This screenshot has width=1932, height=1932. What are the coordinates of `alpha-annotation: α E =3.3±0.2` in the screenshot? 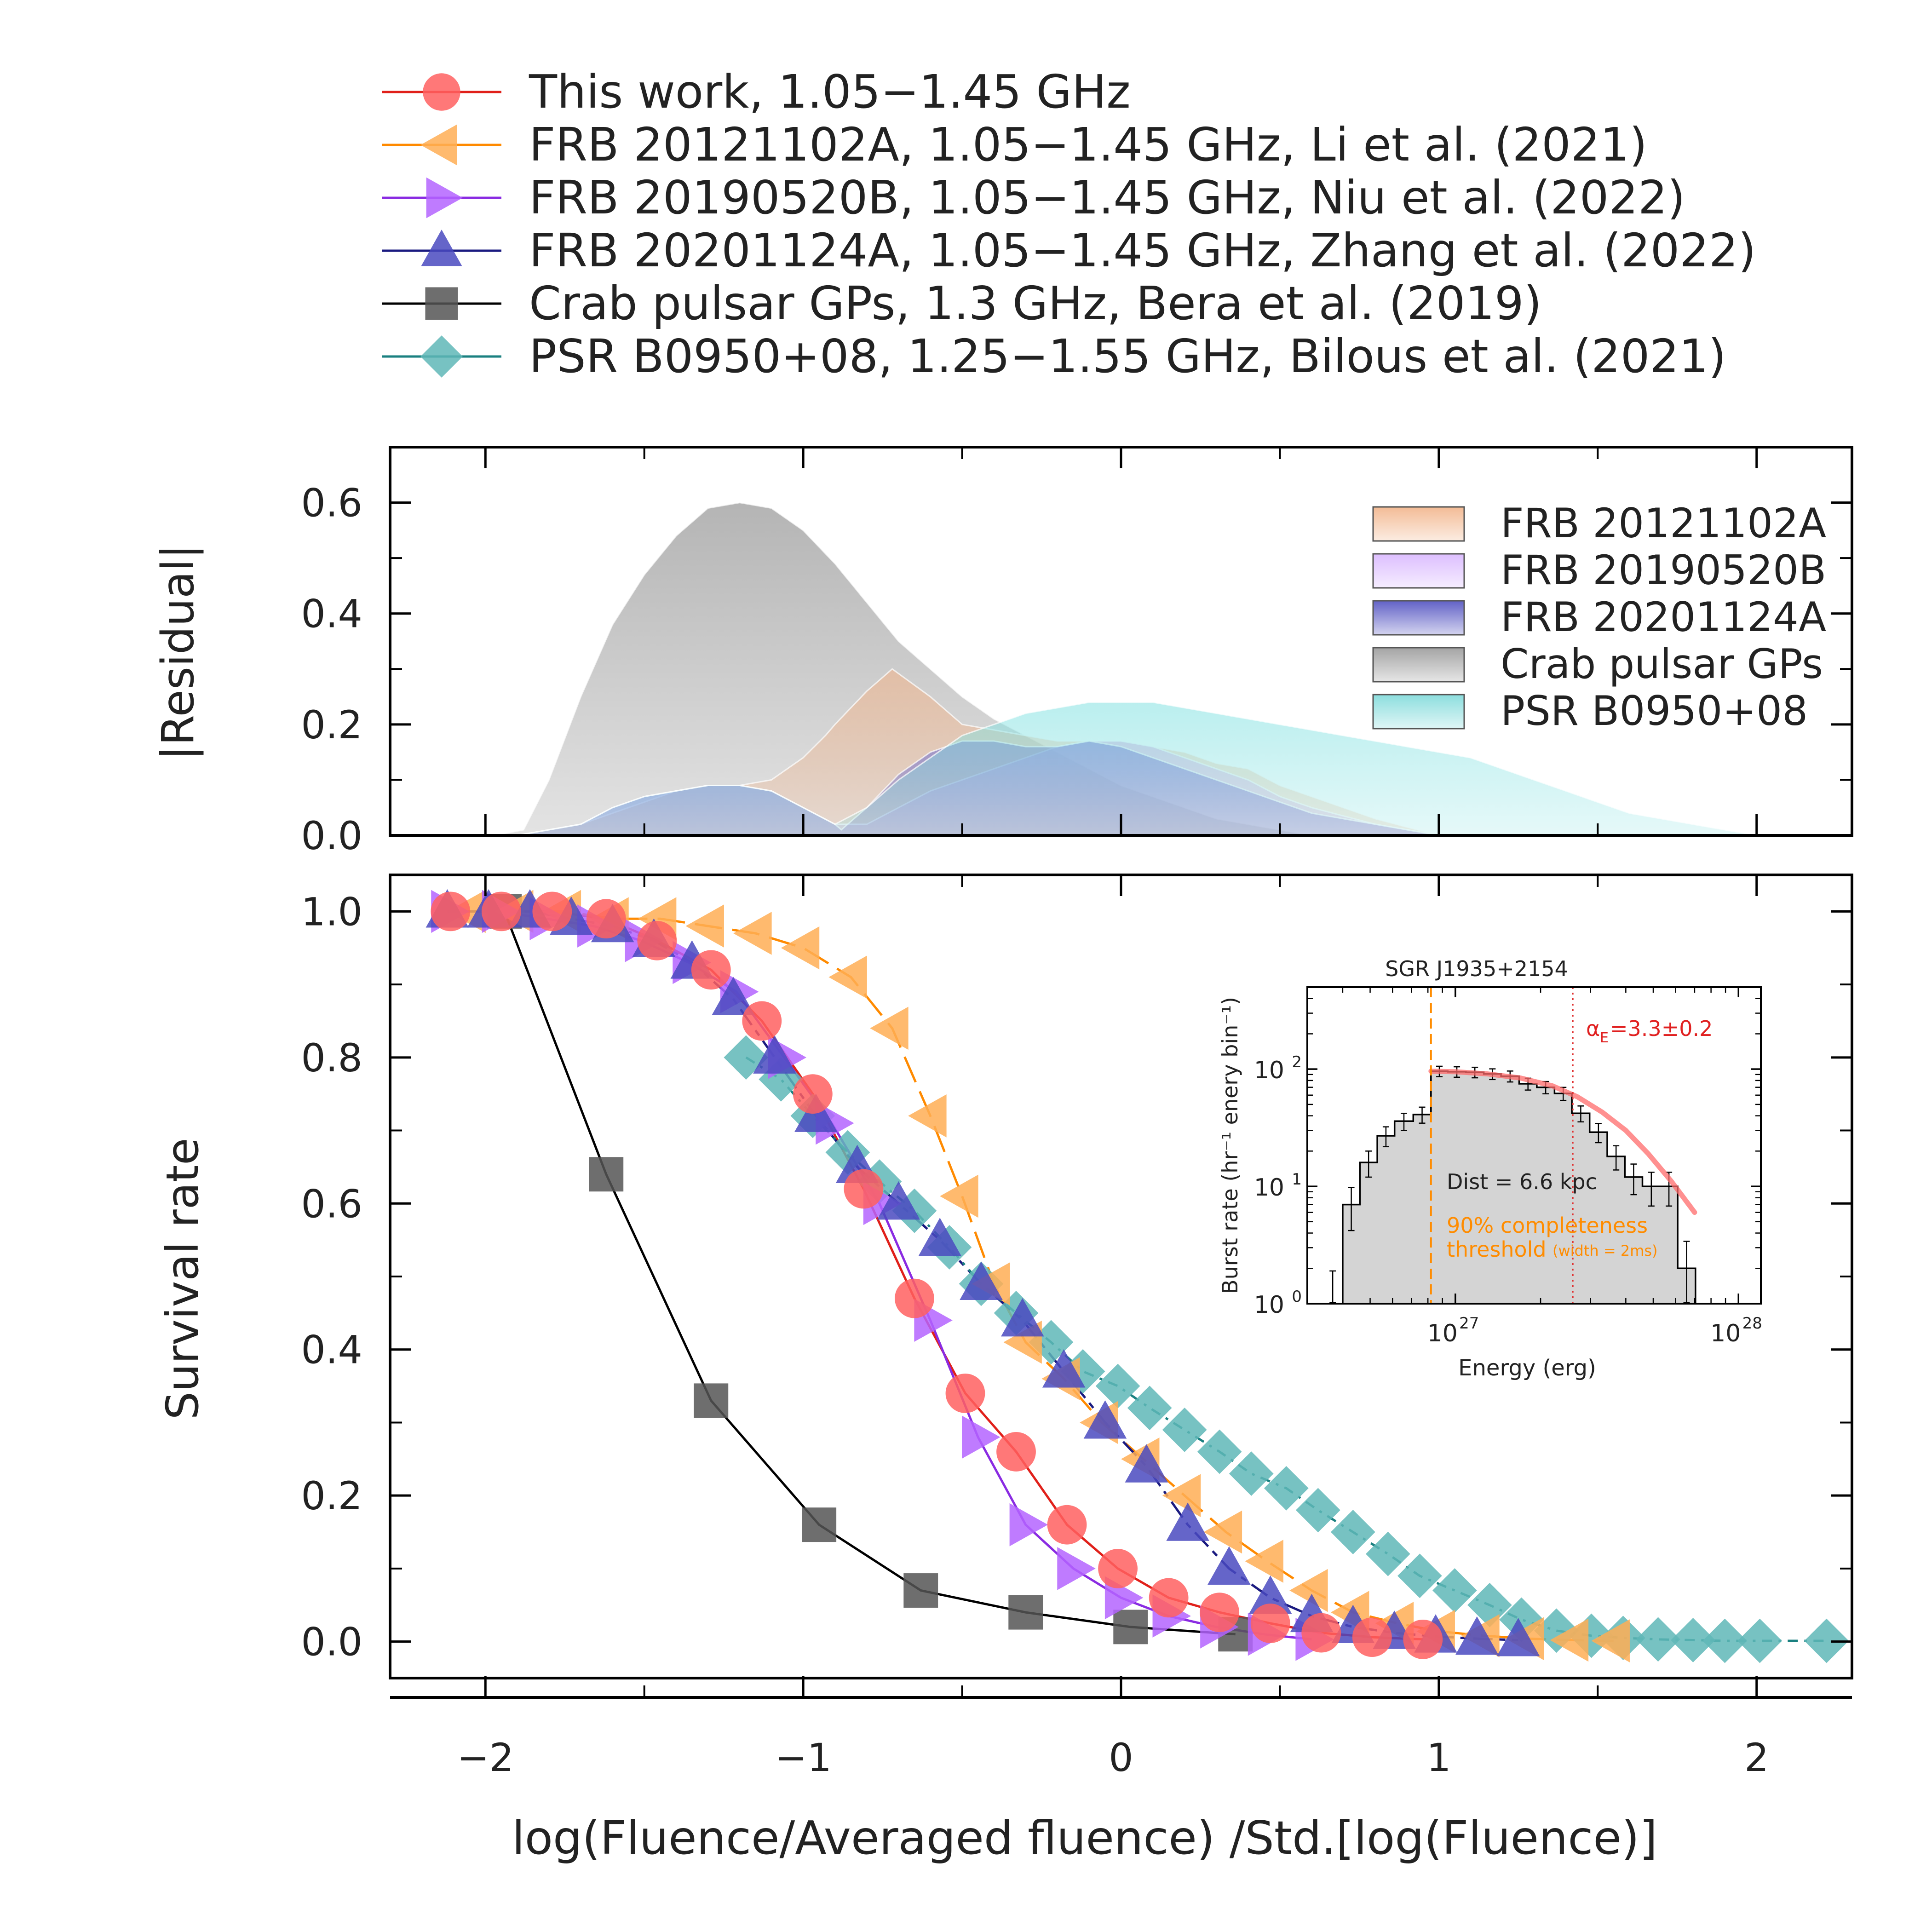 It's located at (1649, 1031).